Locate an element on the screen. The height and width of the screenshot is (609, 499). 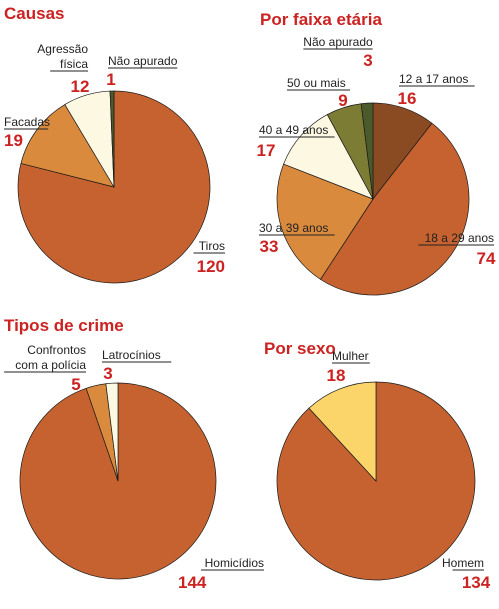
slice-label-agressao-fisica: Agressão is located at coordinates (62, 49).